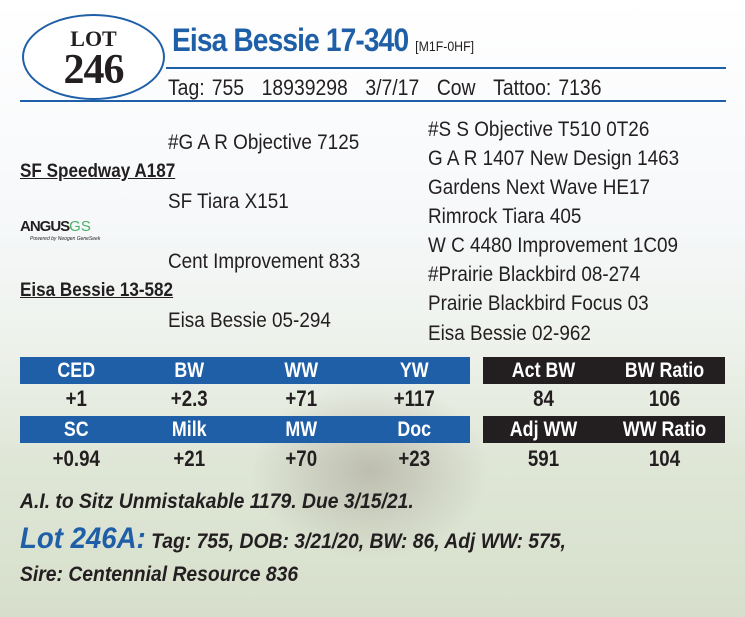 This screenshot has height=617, width=745. What do you see at coordinates (83, 538) in the screenshot?
I see `calf-lot-label: Lot 246A:` at bounding box center [83, 538].